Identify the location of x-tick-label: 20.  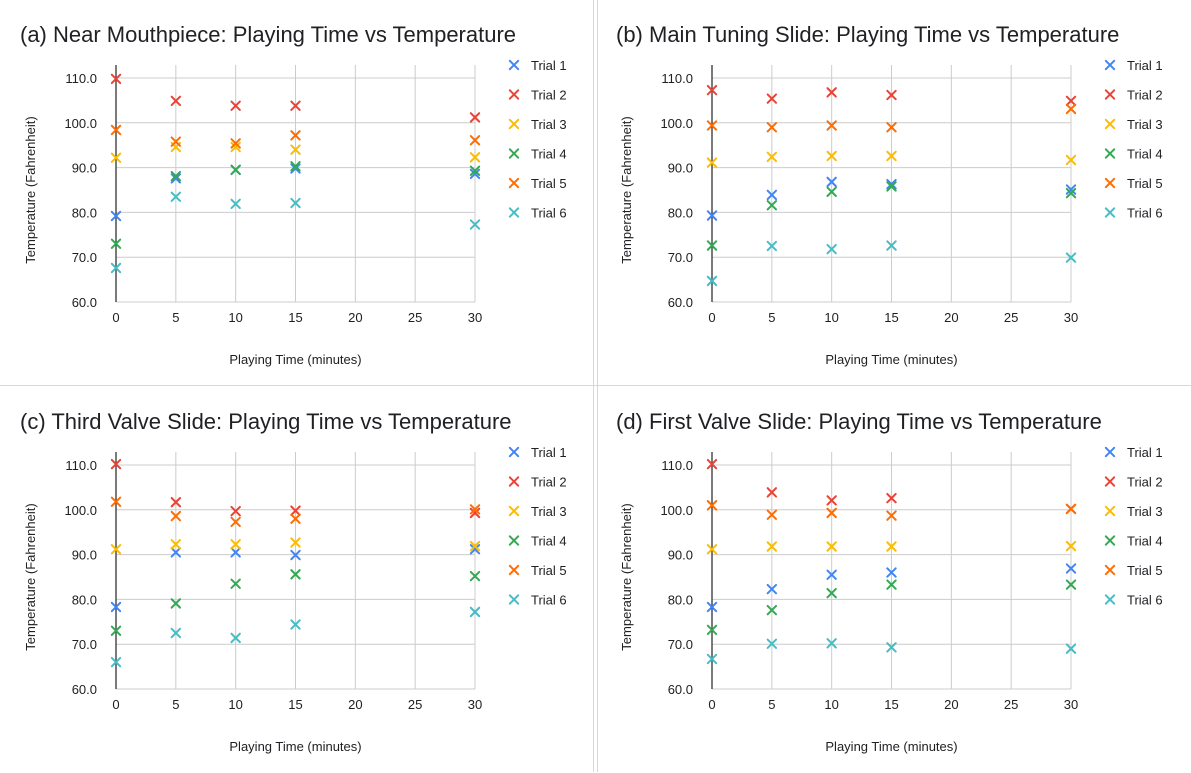
(355, 317).